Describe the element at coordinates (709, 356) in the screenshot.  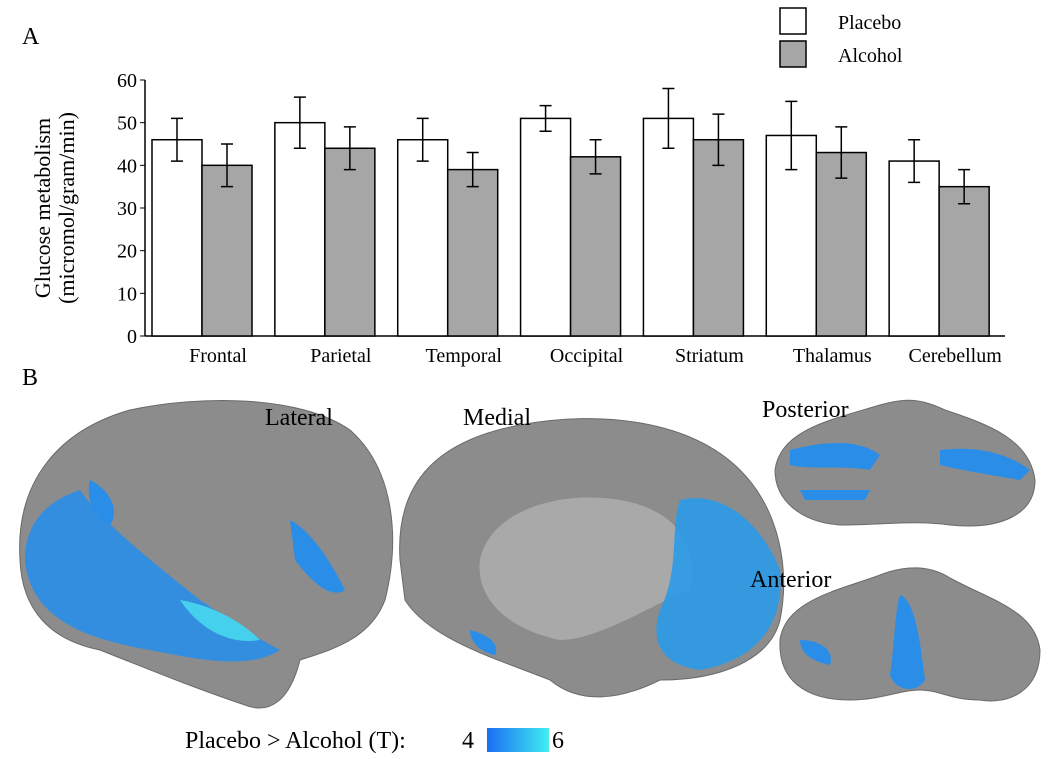
I see `x-tick-label: Striatum` at that location.